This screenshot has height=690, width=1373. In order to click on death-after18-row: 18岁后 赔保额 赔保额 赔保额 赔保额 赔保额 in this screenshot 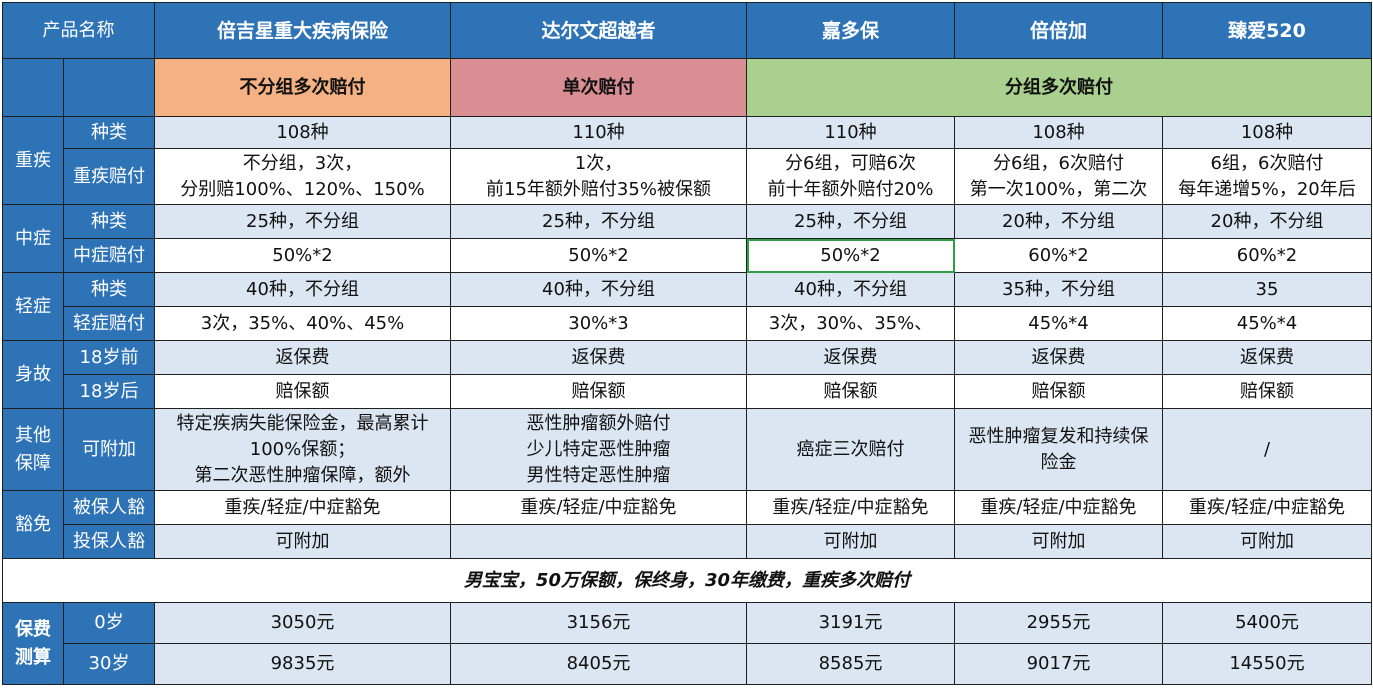, I will do `click(687, 391)`.